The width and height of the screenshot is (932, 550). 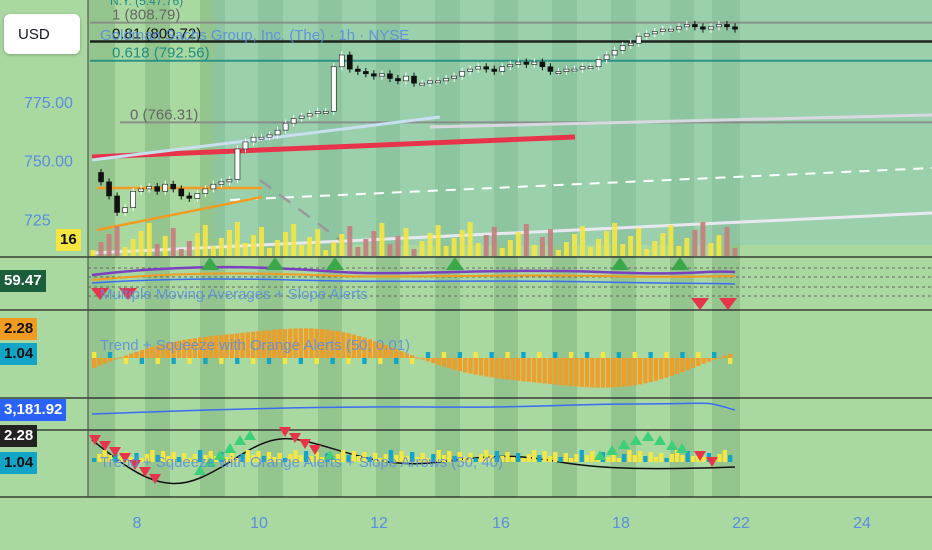 What do you see at coordinates (19, 354) in the screenshot?
I see `value-badge: 1.04` at bounding box center [19, 354].